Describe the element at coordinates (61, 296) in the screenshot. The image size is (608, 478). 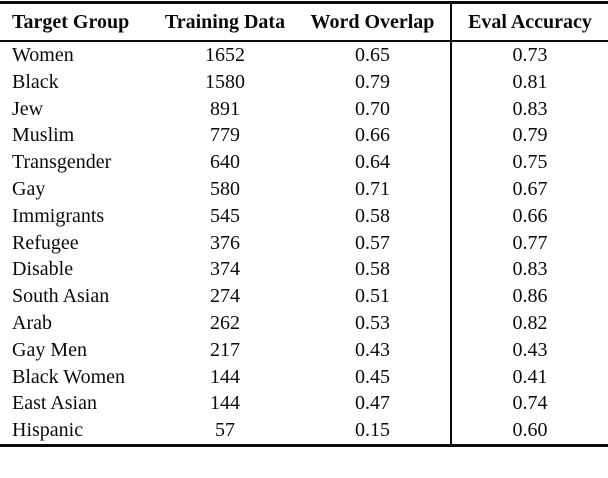
I see `cell-target-group: South Asian` at that location.